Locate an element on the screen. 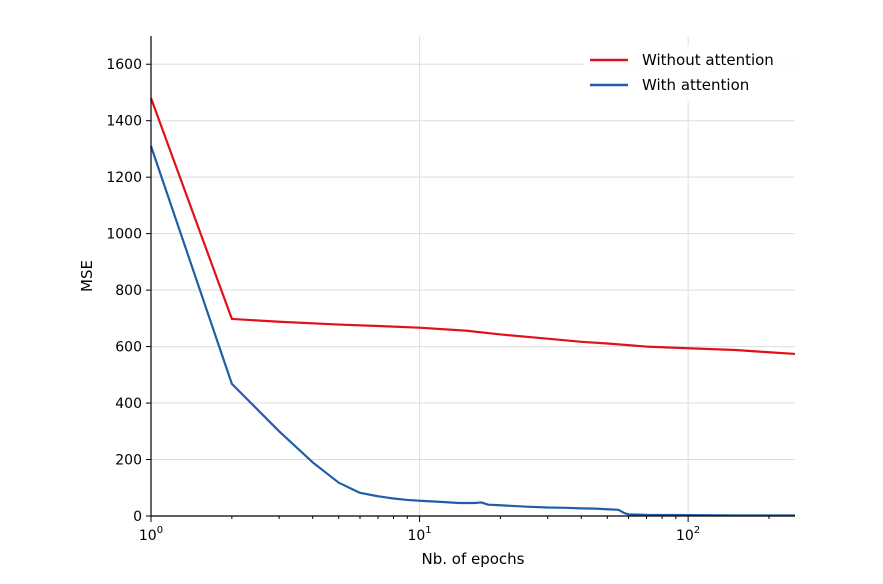 This screenshot has width=883, height=584. x-axis-ticks: 10⁰ 10¹ 10² is located at coordinates (454, 530).